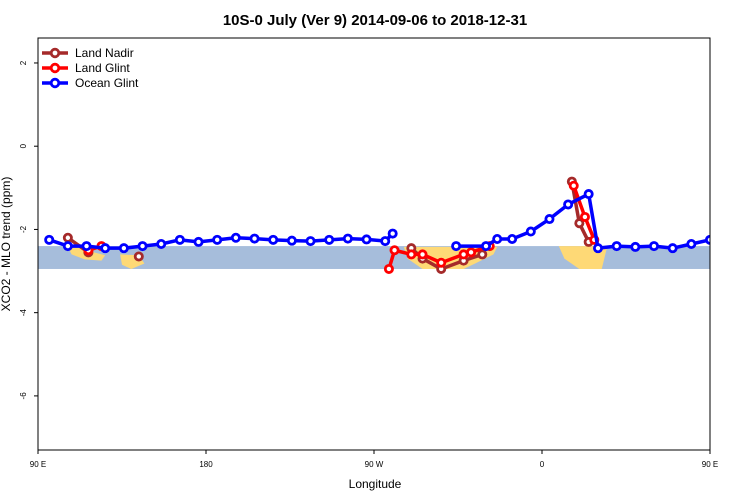 The height and width of the screenshot is (500, 750). I want to click on legend-label: Land Glint, so click(102, 68).